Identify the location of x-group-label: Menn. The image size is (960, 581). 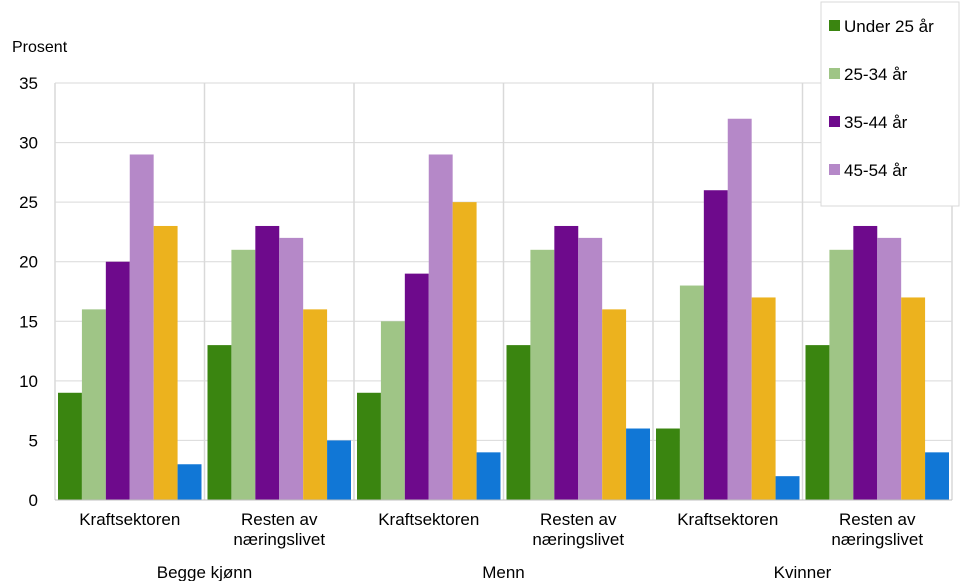
(503, 572).